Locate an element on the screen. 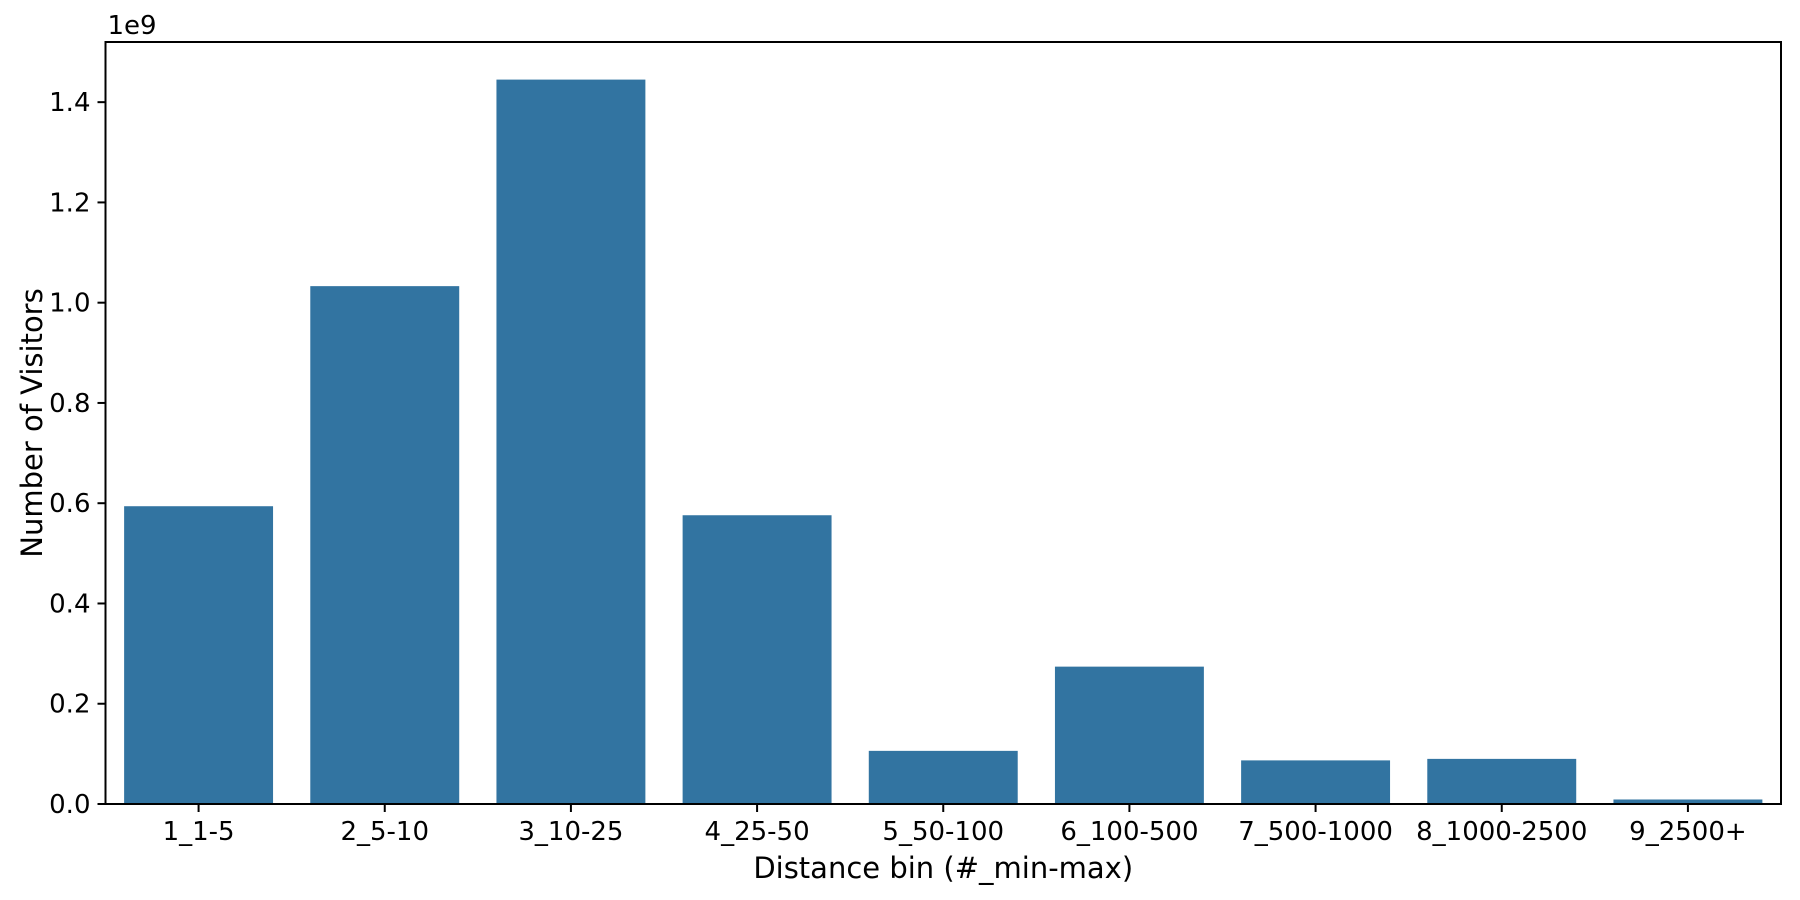  y-axis-offset-label: 1e9 is located at coordinates (132, 26).